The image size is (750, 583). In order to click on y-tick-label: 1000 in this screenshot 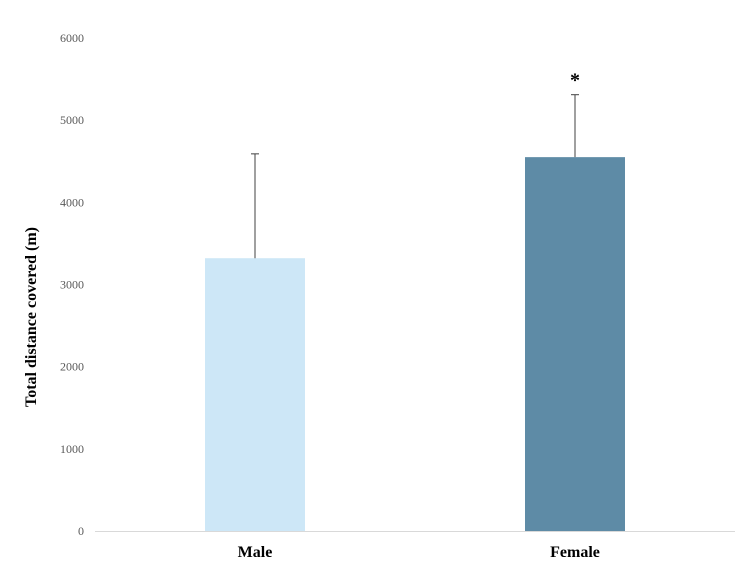, I will do `click(72, 449)`.